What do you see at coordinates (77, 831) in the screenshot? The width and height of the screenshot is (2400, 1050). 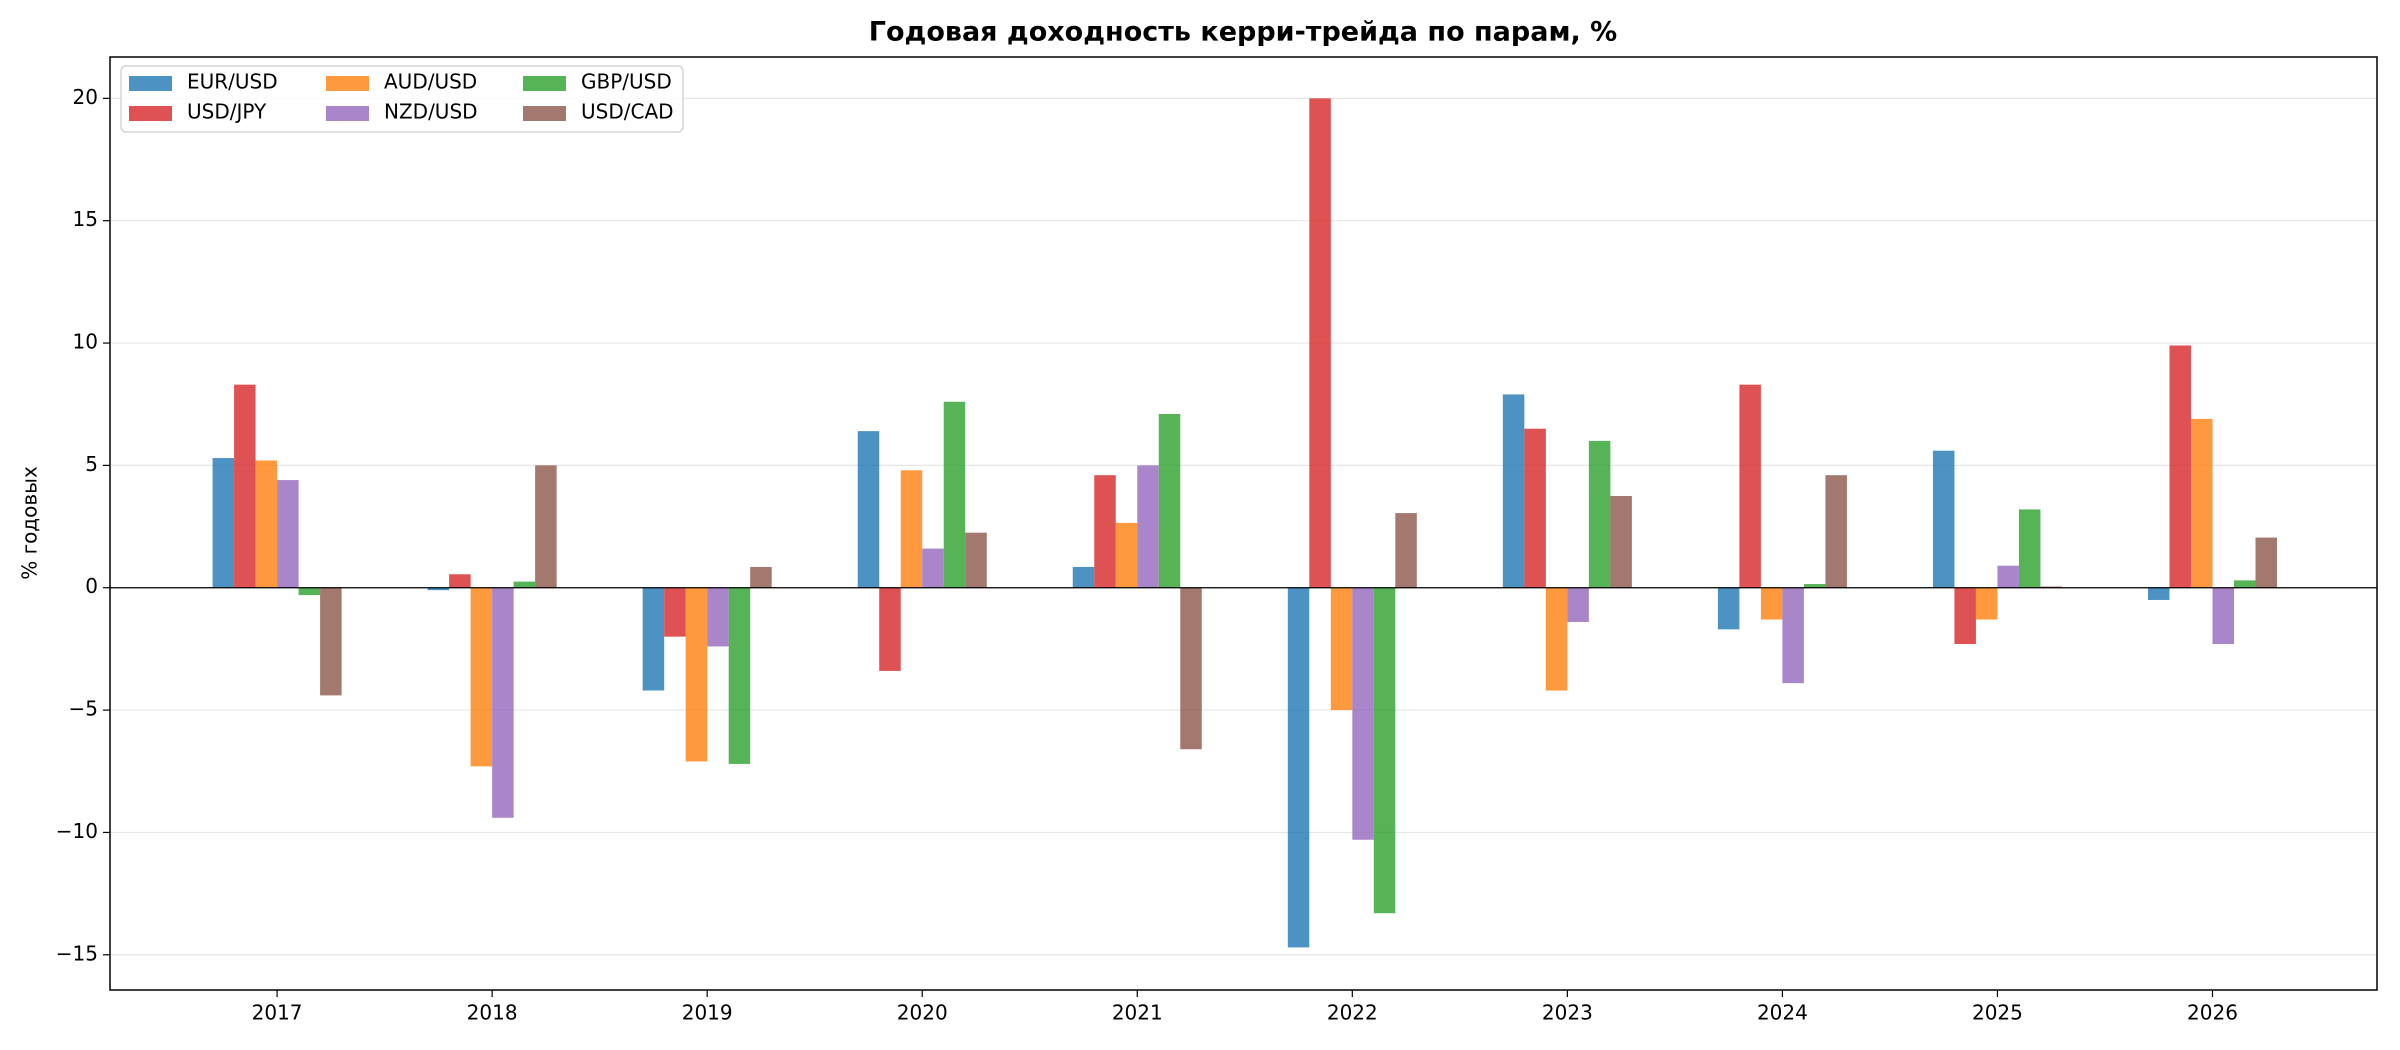 I see `y-tick-label: −10` at bounding box center [77, 831].